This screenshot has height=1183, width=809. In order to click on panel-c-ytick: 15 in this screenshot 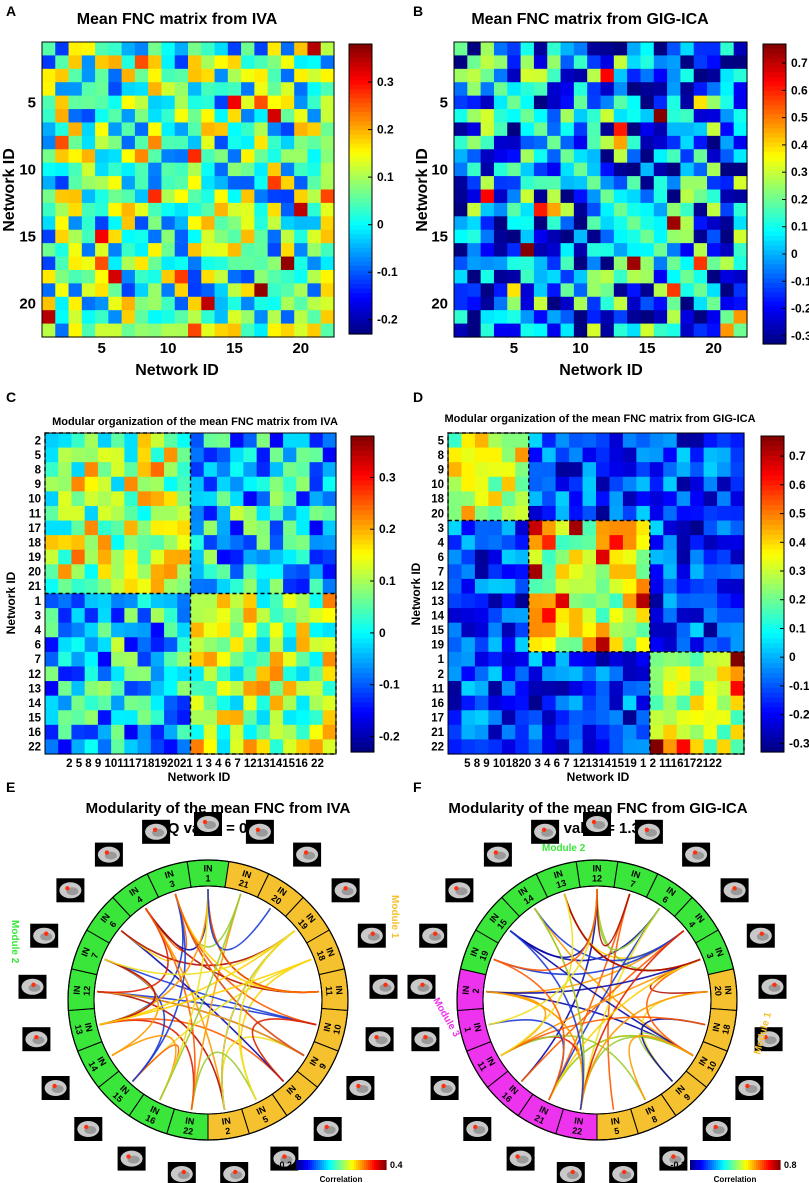, I will do `click(34, 719)`.